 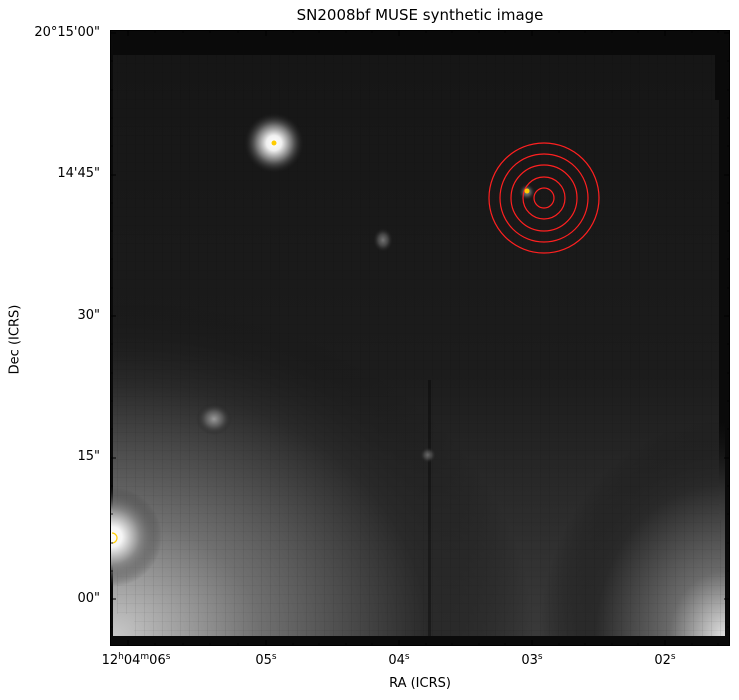 What do you see at coordinates (67, 32) in the screenshot?
I see `y-tick-label: 20°15'00"` at bounding box center [67, 32].